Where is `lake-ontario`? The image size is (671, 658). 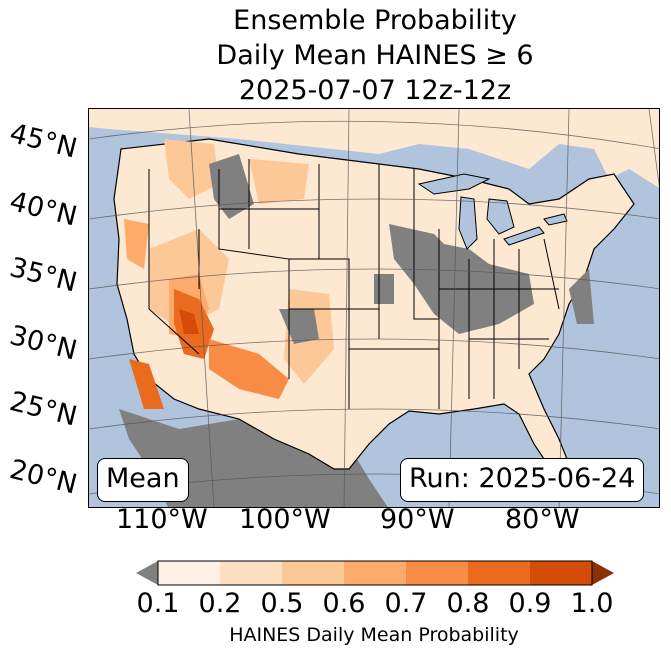
lake-ontario is located at coordinates (555, 219).